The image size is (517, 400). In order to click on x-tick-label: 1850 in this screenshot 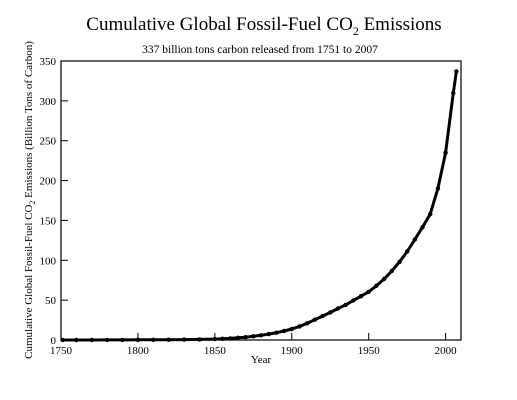, I will do `click(215, 351)`.